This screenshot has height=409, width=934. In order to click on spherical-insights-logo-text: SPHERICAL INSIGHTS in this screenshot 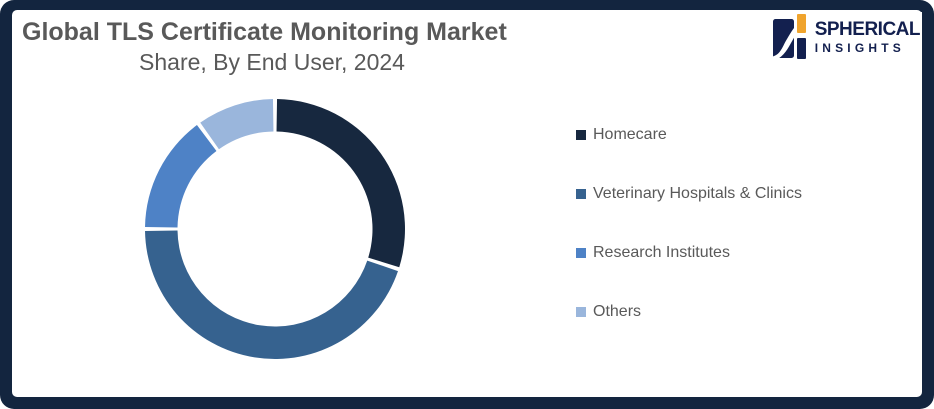, I will do `click(867, 36)`.